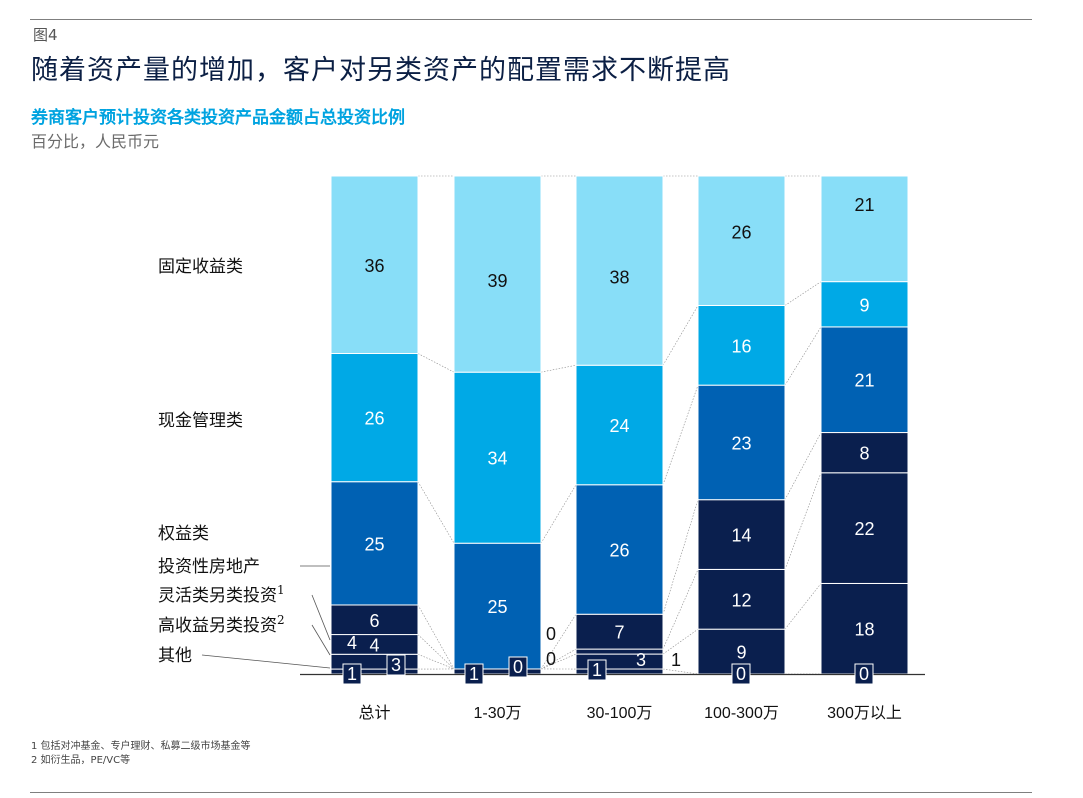 The height and width of the screenshot is (798, 1083). I want to click on value-label: 14, so click(741, 536).